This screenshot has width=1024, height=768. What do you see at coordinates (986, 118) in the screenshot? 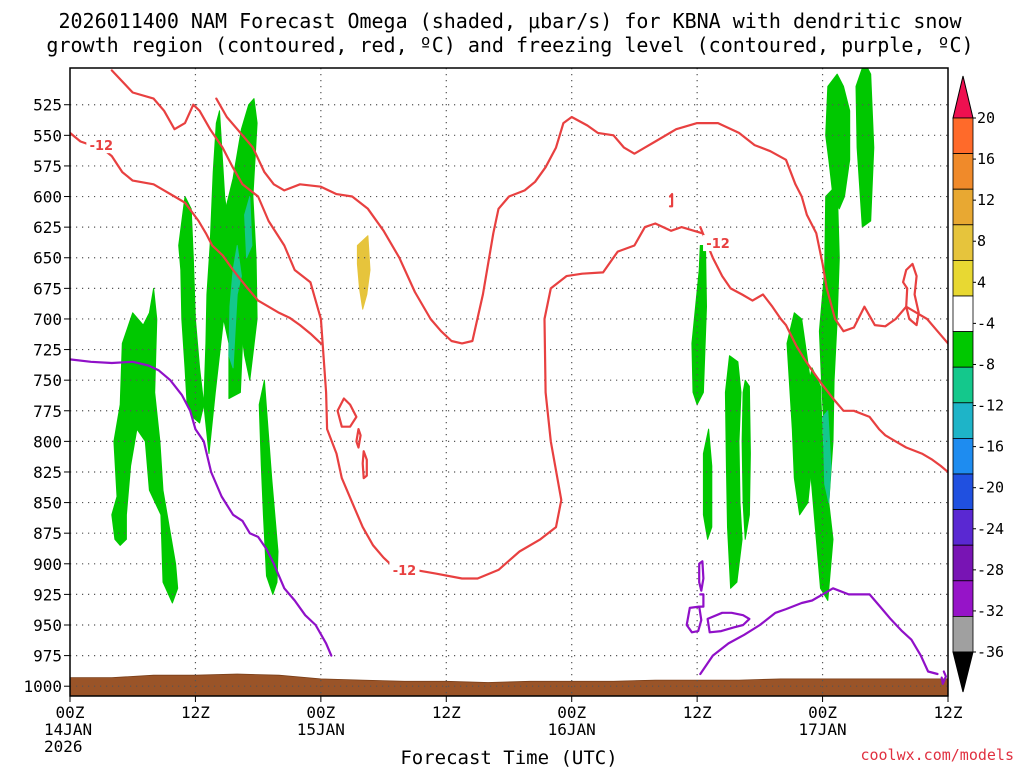
I see `colorbar-label-0: 20` at bounding box center [986, 118].